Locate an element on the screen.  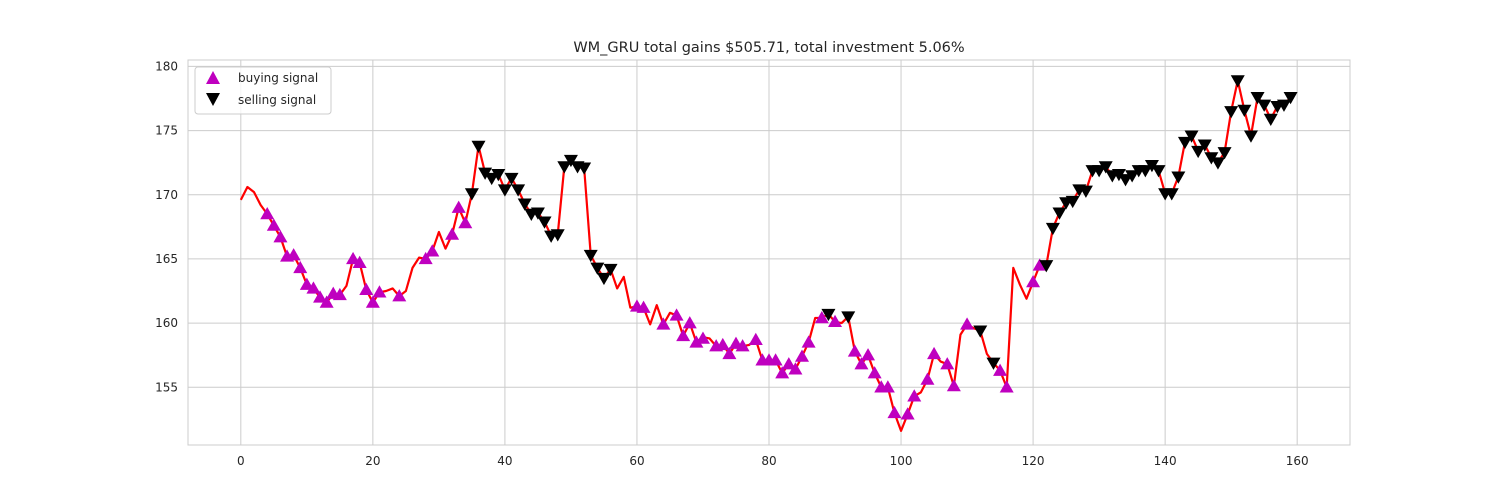
y-tick-label: 165 is located at coordinates (166, 259).